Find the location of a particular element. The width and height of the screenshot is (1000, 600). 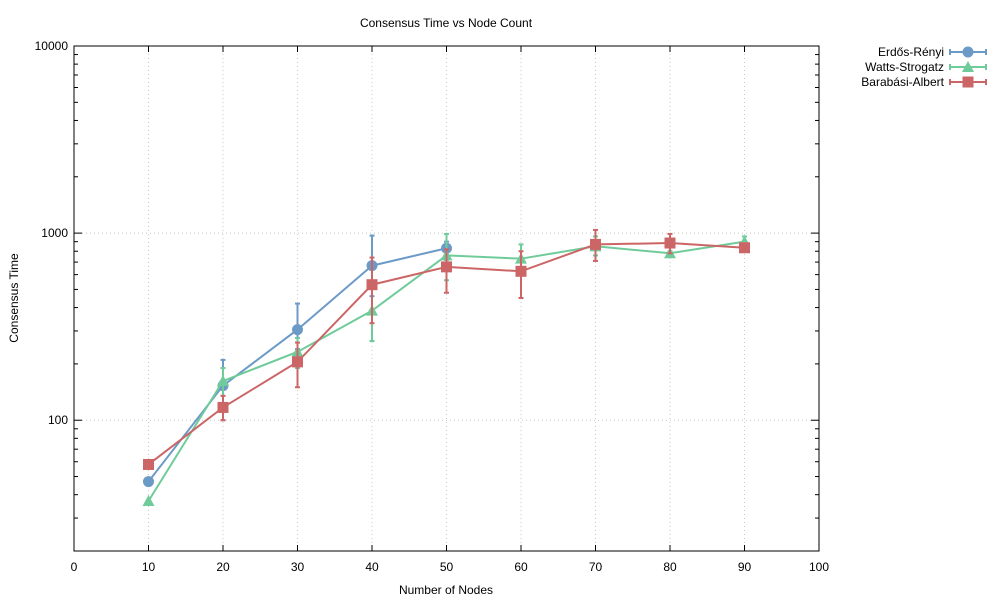

x-tick-label: 100 is located at coordinates (819, 567).